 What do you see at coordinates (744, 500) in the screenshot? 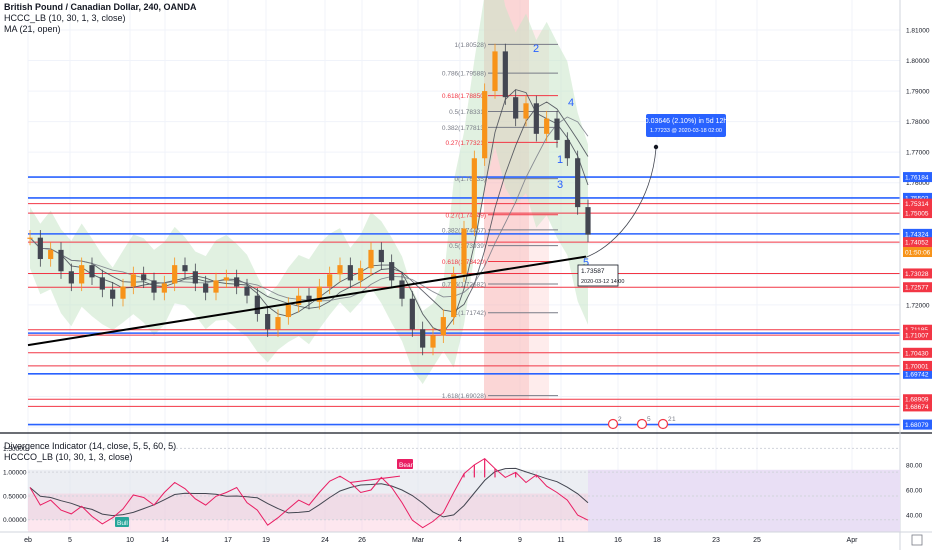
I see `sub-future-area` at bounding box center [744, 500].